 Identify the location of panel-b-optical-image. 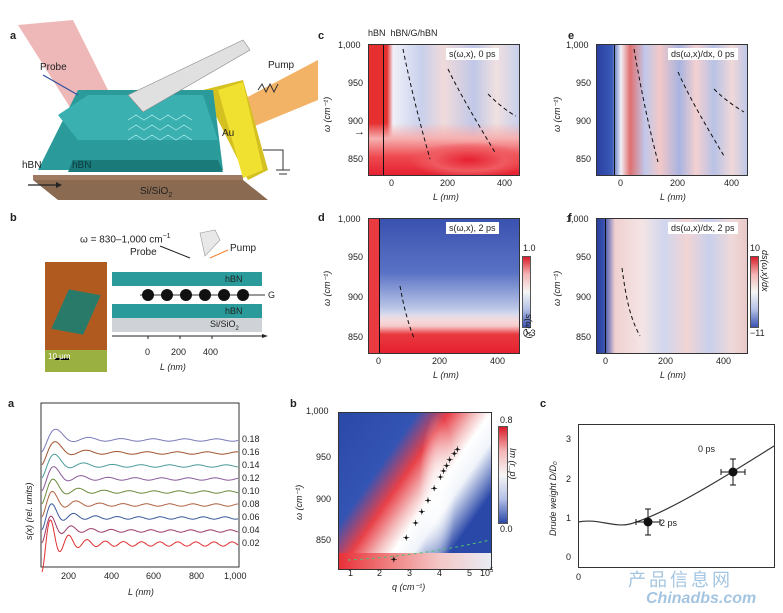
(76, 317).